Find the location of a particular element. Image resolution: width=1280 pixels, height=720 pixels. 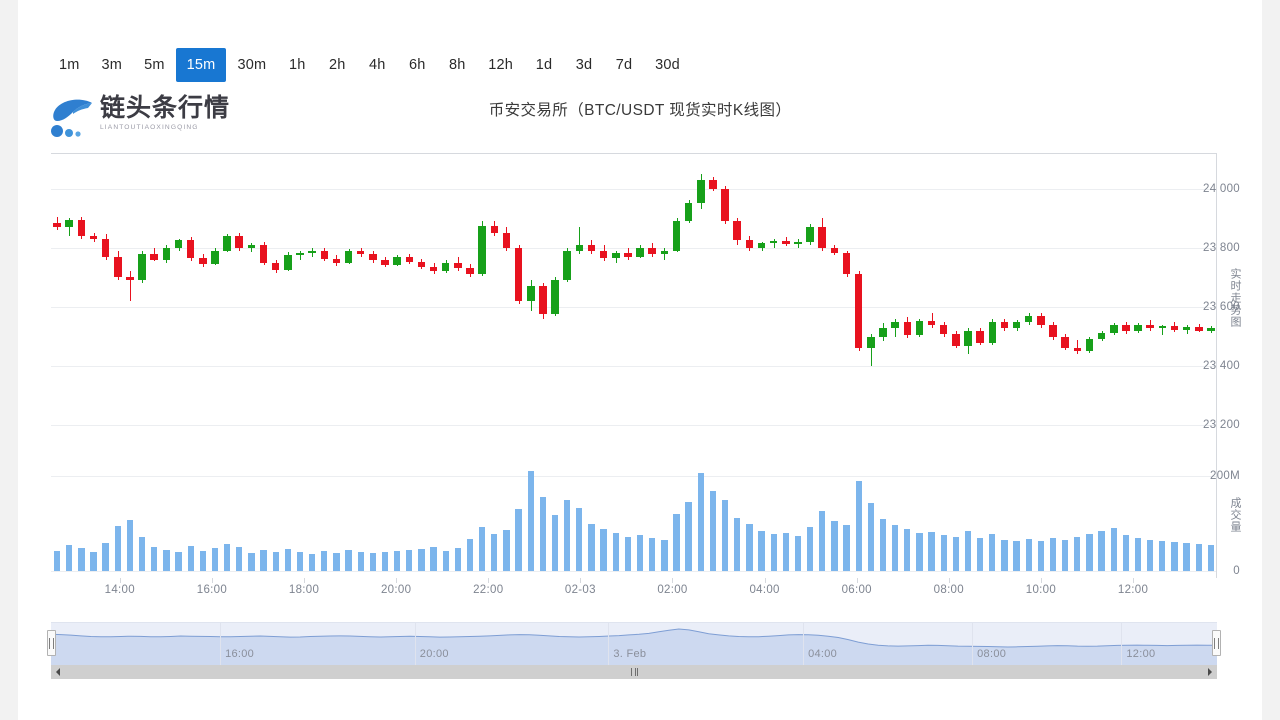

navigator-tick-label: 20:00 is located at coordinates (434, 654).